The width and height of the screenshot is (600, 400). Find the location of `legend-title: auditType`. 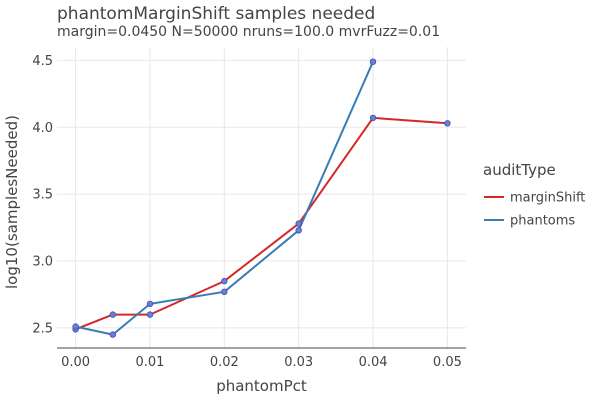

legend-title: auditType is located at coordinates (519, 170).